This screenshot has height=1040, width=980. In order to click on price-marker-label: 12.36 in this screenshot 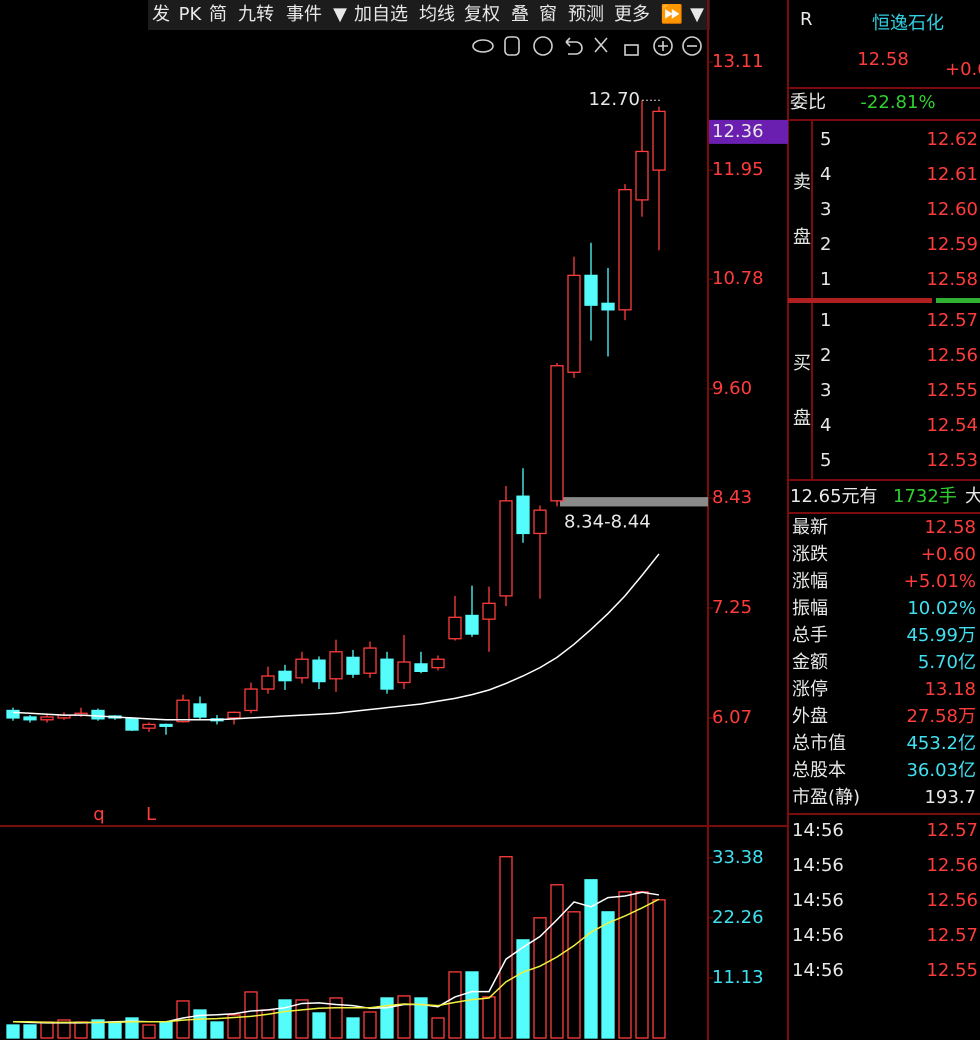, I will do `click(738, 131)`.